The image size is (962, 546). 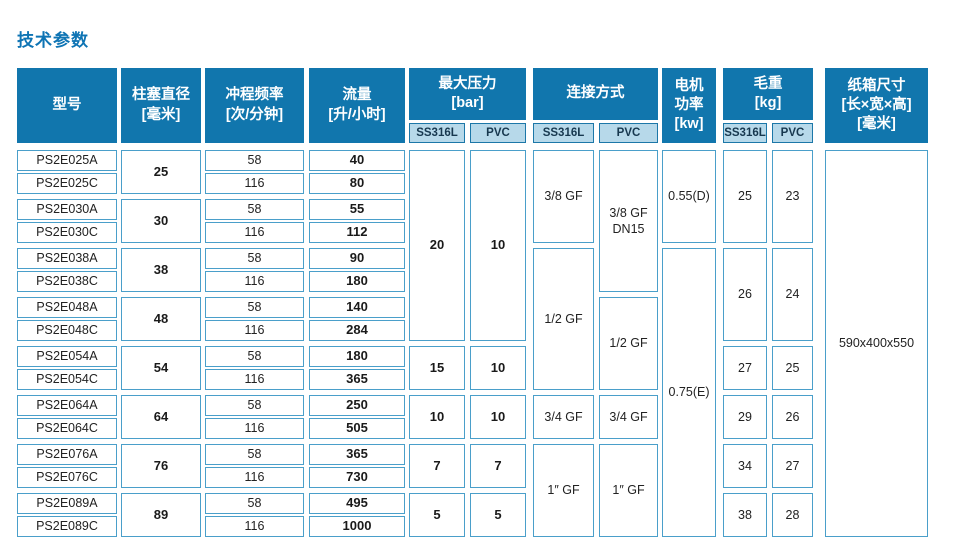 What do you see at coordinates (745, 294) in the screenshot?
I see `cell-weight_ss316l: 26` at bounding box center [745, 294].